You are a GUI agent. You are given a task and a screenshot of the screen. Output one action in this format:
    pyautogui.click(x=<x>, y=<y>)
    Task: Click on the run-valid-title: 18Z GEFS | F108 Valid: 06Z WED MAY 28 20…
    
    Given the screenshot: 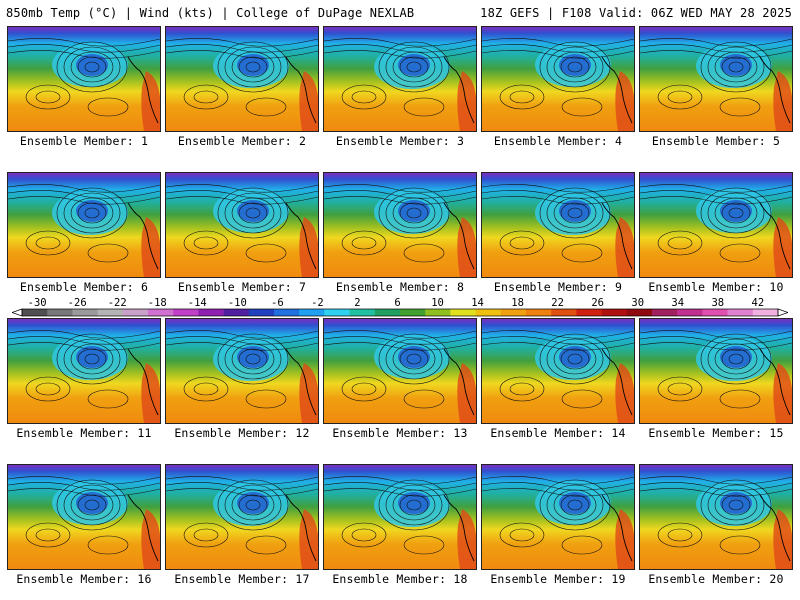 What is the action you would take?
    pyautogui.click(x=636, y=13)
    